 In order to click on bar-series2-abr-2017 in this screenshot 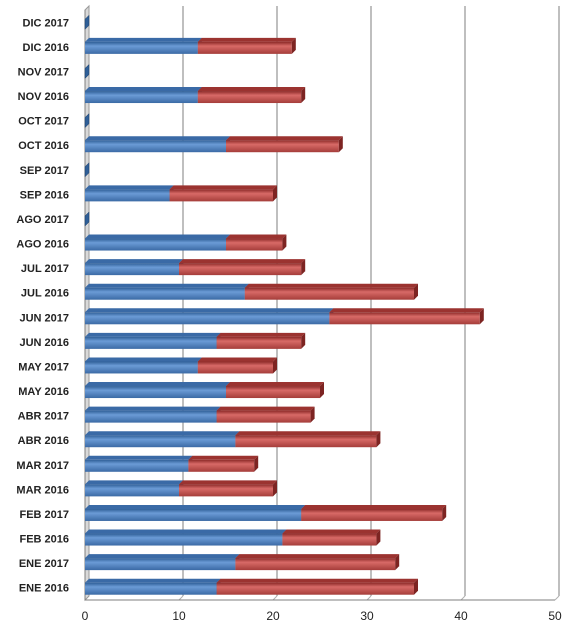, I will do `click(265, 414)`.